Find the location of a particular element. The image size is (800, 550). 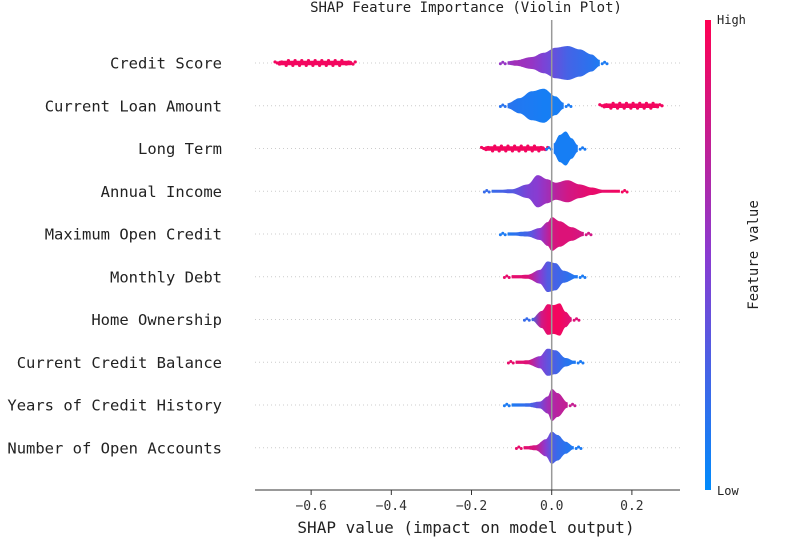

colorbar-title: Feature value is located at coordinates (754, 255).